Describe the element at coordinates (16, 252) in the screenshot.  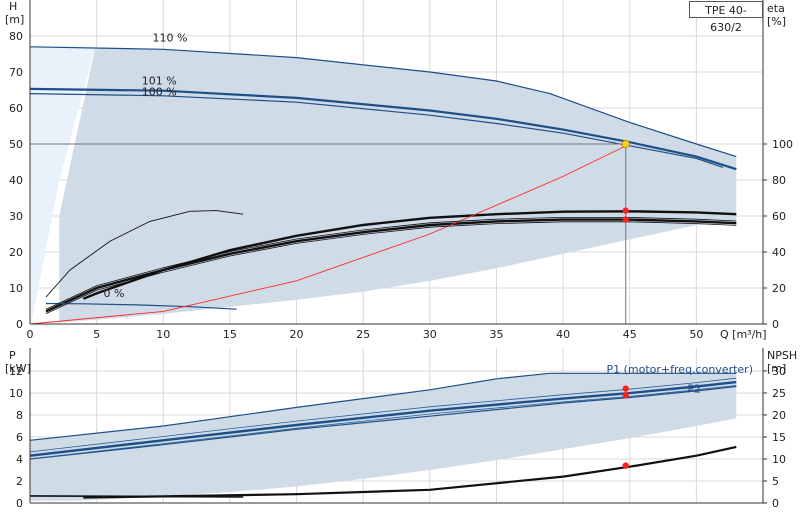
I see `top-y-tick-label: 20` at that location.